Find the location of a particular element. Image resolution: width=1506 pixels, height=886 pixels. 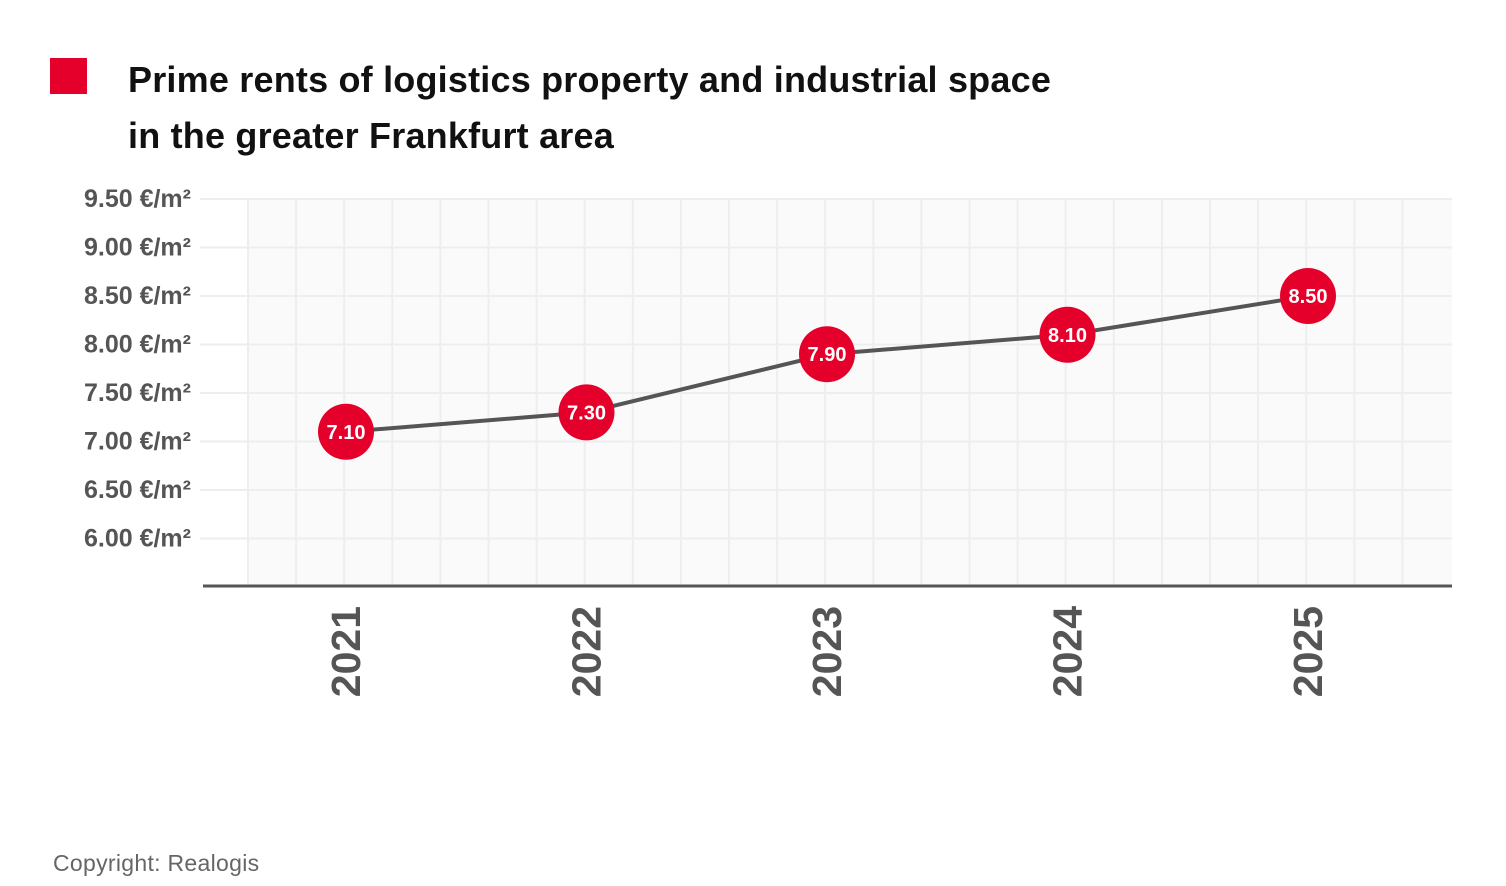

y-tick-label: 7.50 €/m² is located at coordinates (137, 393).